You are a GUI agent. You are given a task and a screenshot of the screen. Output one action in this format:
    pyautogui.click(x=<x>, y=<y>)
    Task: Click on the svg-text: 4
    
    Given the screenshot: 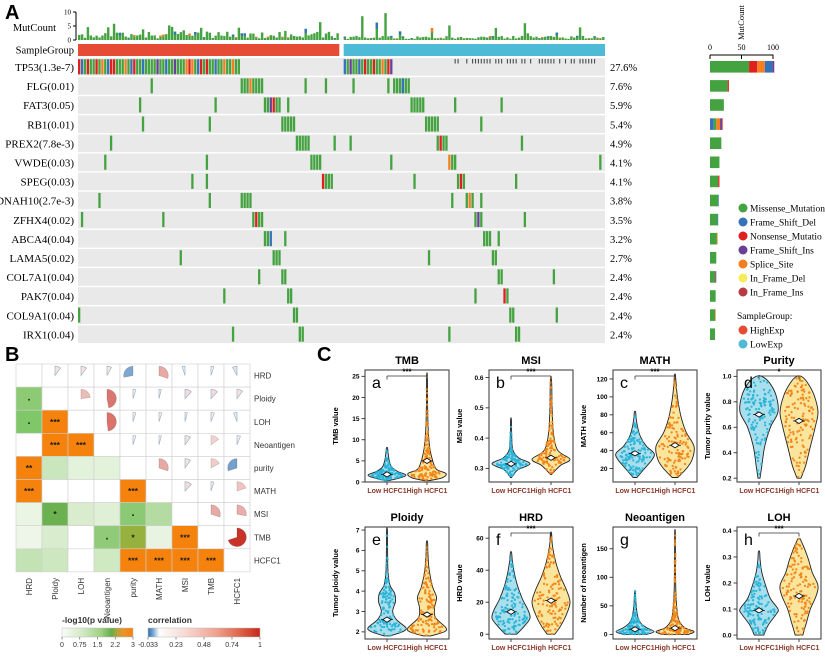 What is the action you would take?
    pyautogui.click(x=358, y=591)
    